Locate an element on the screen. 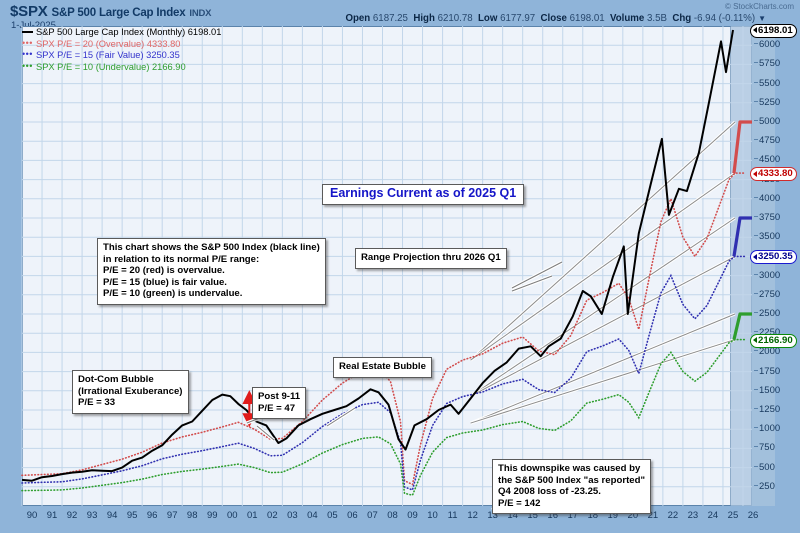  stockcharts-brand: © StockCharts.com is located at coordinates (759, 6).